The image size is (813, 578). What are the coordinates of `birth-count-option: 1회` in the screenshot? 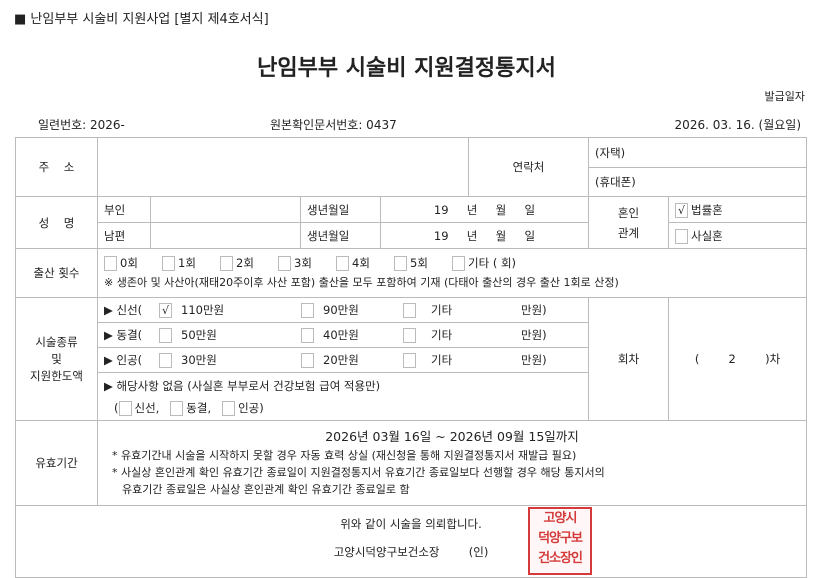 It's located at (191, 263).